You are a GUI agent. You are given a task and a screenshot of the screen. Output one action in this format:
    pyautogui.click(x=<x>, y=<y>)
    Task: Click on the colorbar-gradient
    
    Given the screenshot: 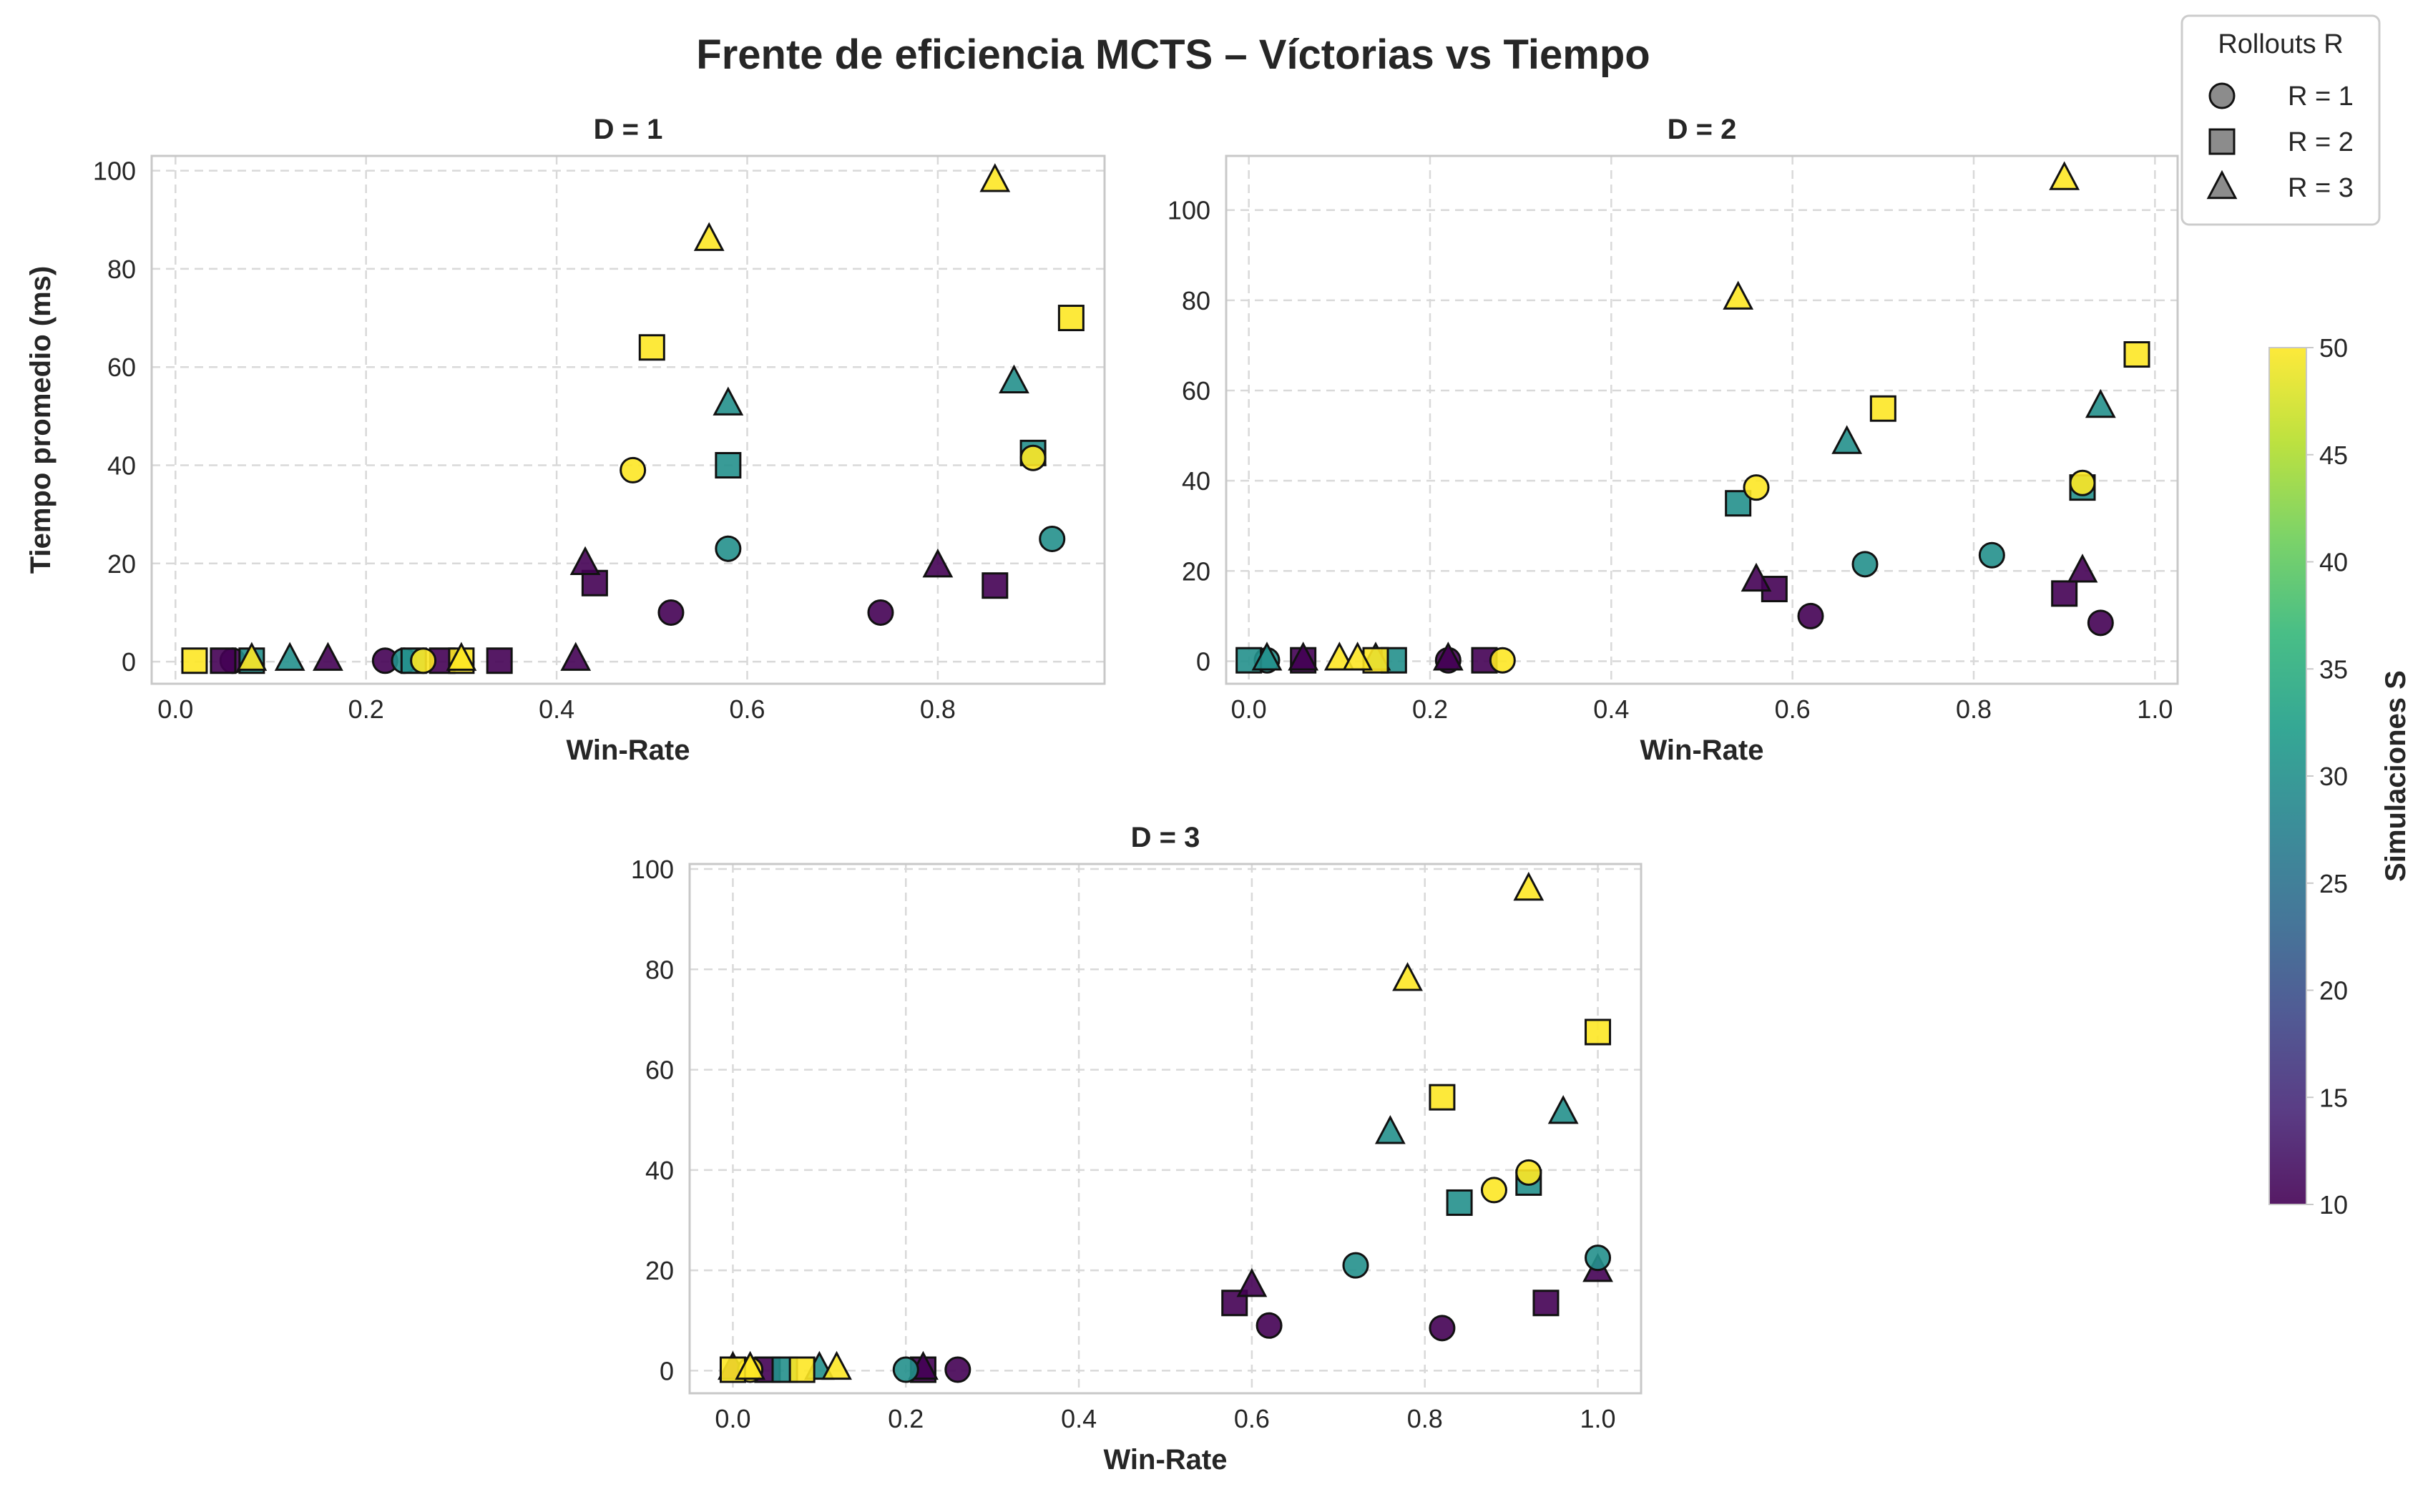 What is the action you would take?
    pyautogui.click(x=2287, y=776)
    